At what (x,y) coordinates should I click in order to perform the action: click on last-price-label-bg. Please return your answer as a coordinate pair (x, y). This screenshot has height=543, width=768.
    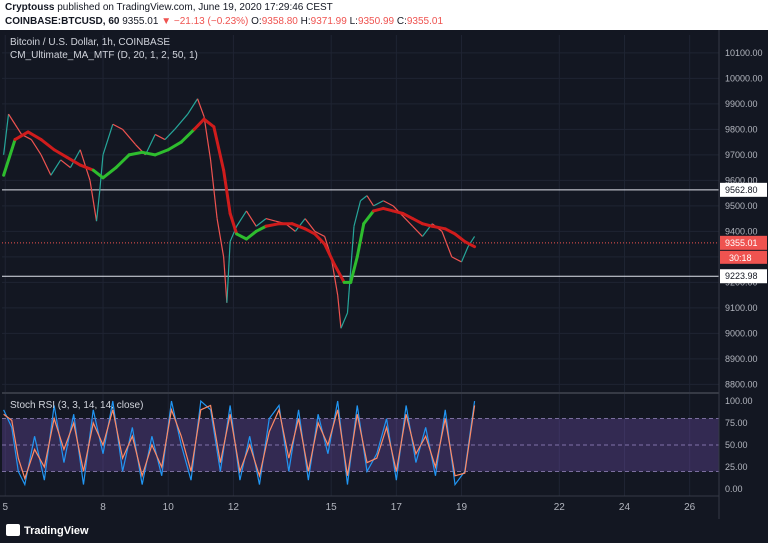
    Looking at the image, I should click on (743, 242).